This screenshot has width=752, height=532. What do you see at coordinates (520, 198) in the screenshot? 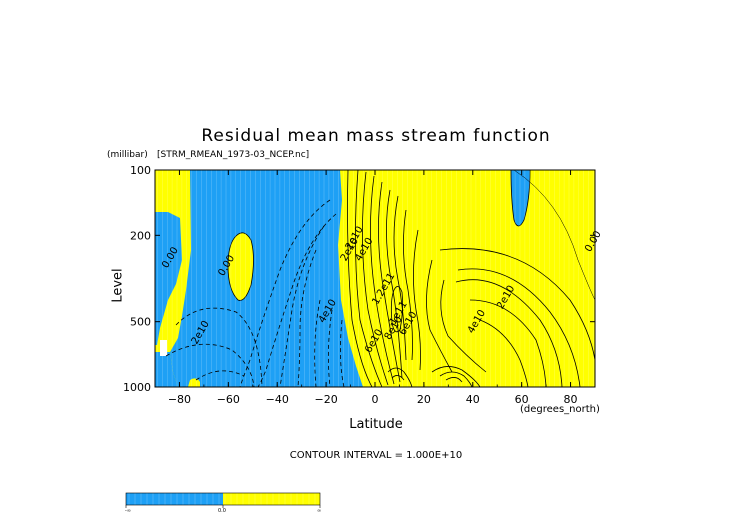
I see `negative-region-north` at bounding box center [520, 198].